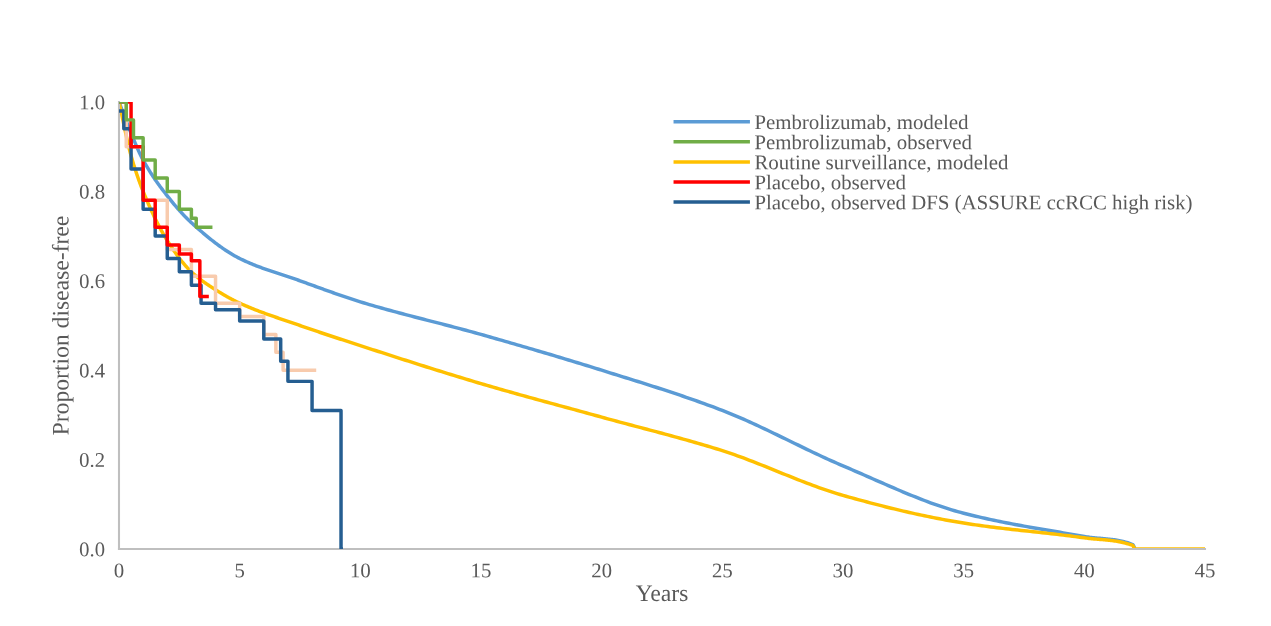 This screenshot has height=626, width=1271. Describe the element at coordinates (92, 370) in the screenshot. I see `y-tick-label: 0.4` at that location.